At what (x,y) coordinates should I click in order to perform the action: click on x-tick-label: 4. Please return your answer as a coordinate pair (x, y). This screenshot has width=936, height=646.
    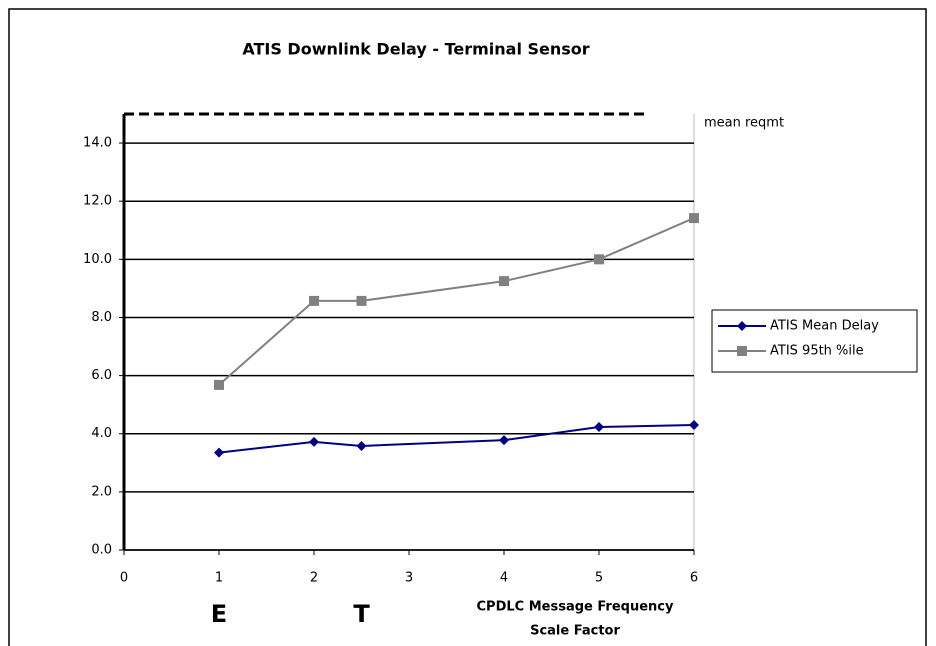
    Looking at the image, I should click on (504, 578).